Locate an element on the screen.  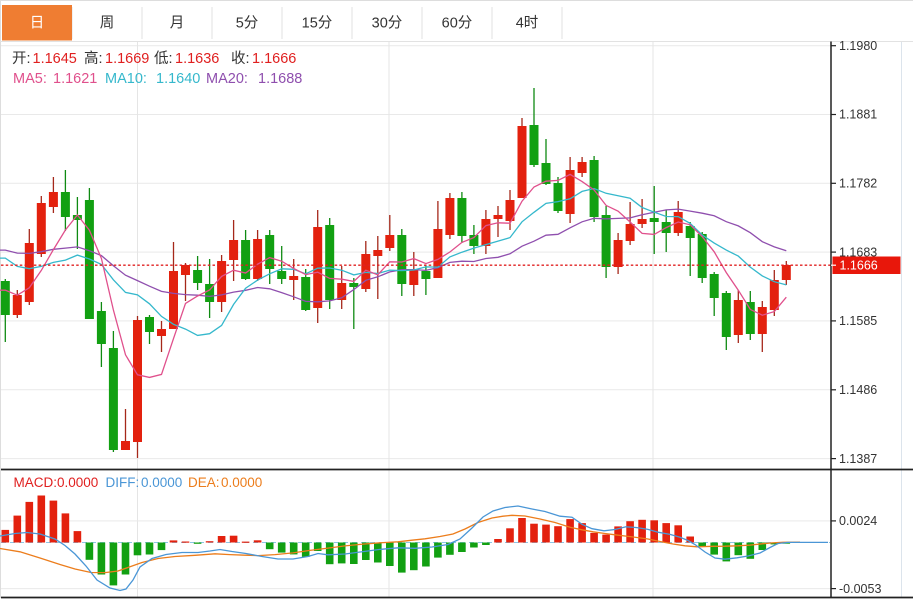
svg-text: 开: is located at coordinates (21, 59).